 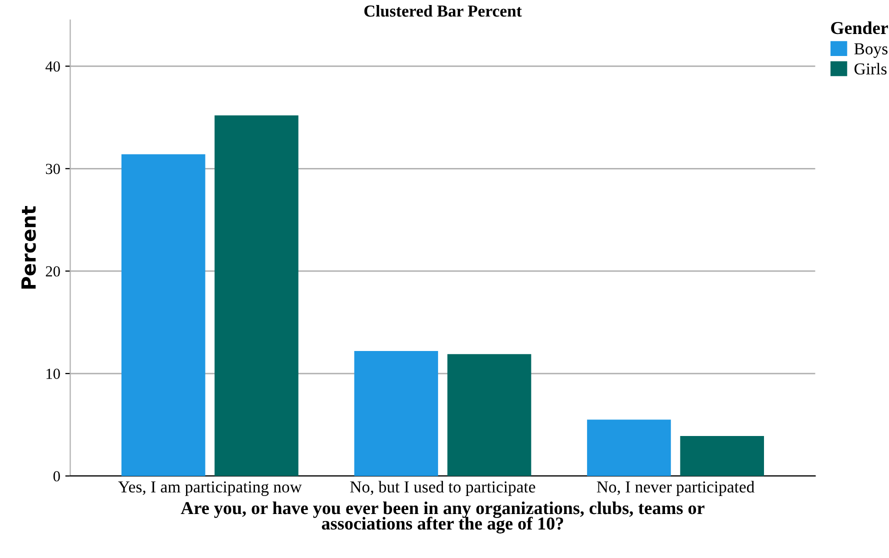 What do you see at coordinates (871, 50) in the screenshot?
I see `legend-label: Boys` at bounding box center [871, 50].